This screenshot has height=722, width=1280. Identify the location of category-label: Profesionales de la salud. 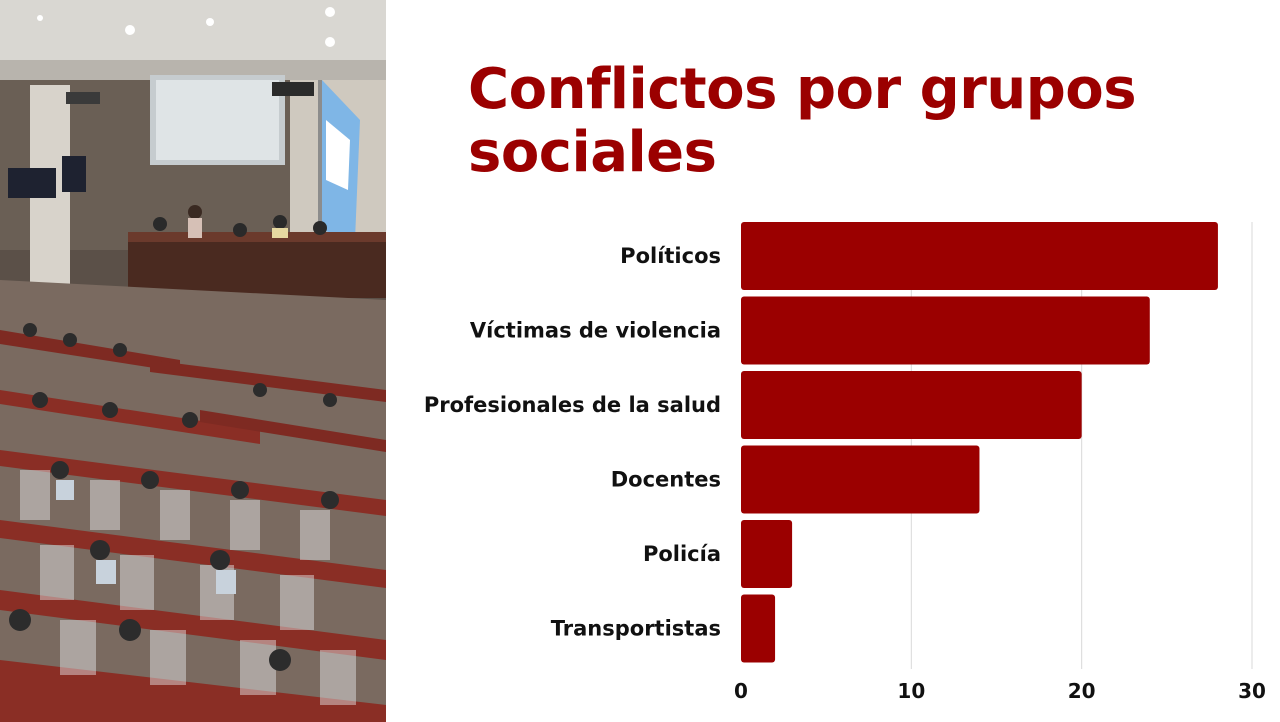
(572, 405).